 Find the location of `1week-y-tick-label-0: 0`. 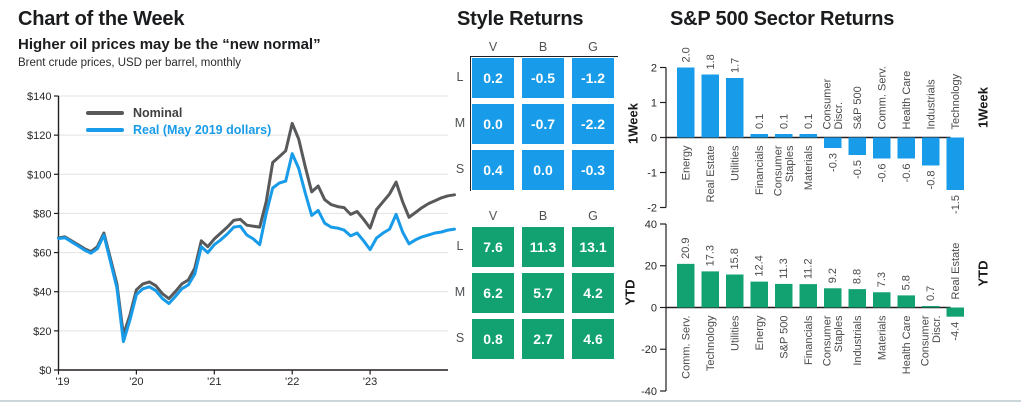

1week-y-tick-label-0: 0 is located at coordinates (654, 138).